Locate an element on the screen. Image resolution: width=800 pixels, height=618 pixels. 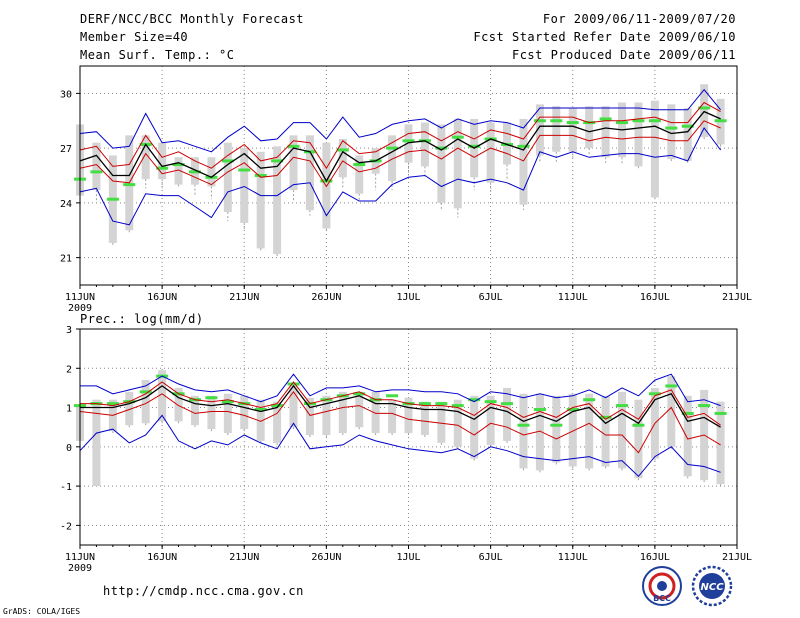
header-period: For 2009/06/11-2009/07/20 is located at coordinates (639, 19).